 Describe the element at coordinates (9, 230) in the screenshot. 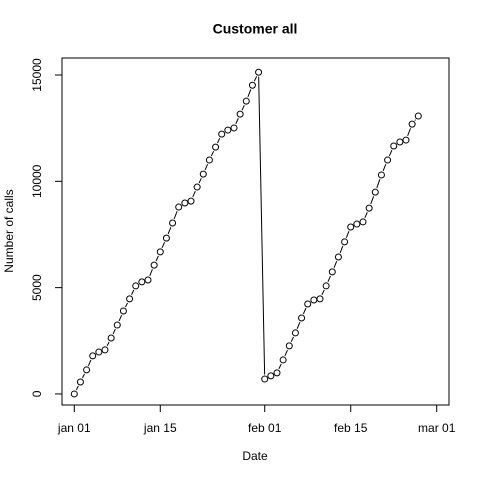

I see `y-axis-label: Number of calls` at that location.